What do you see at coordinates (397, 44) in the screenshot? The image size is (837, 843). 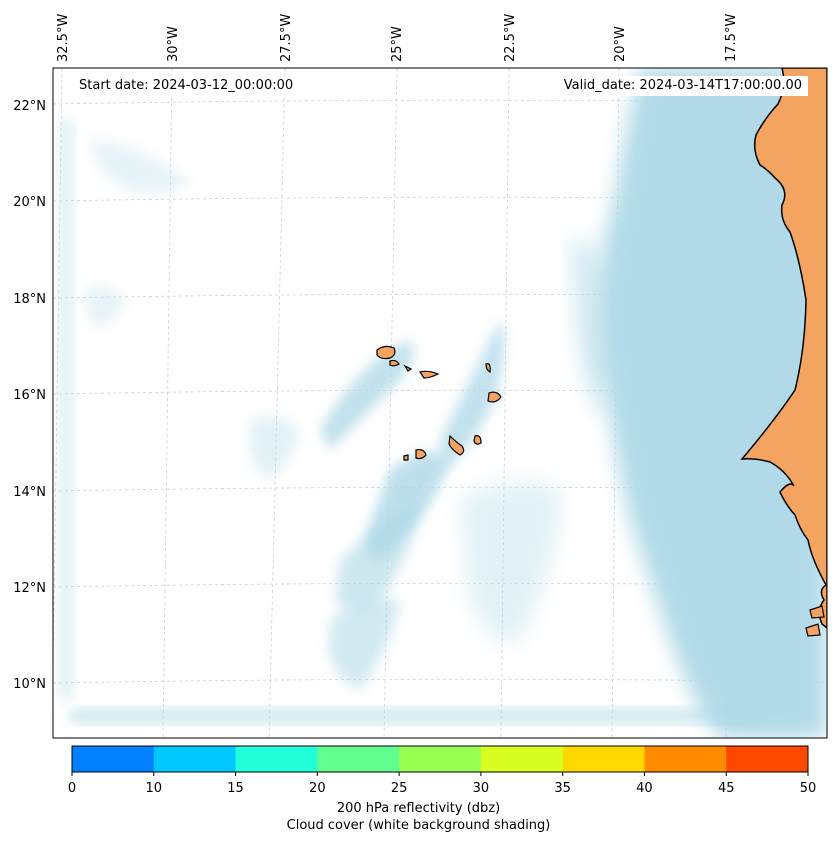 I see `lon-label-25w: 25°W` at bounding box center [397, 44].